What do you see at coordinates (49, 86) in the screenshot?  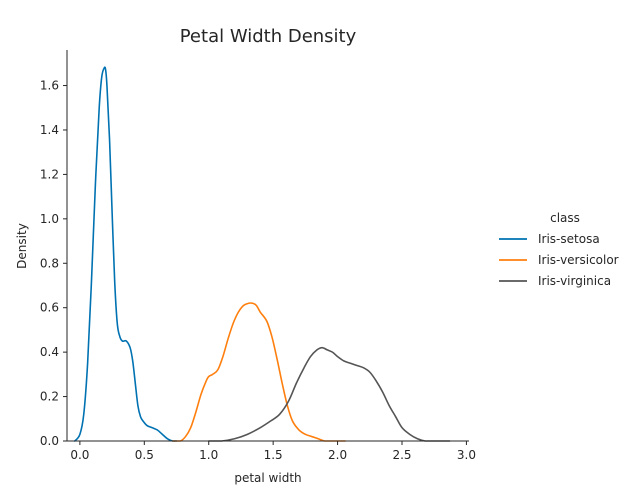 I see `y-tick-label: 1.6` at bounding box center [49, 86].